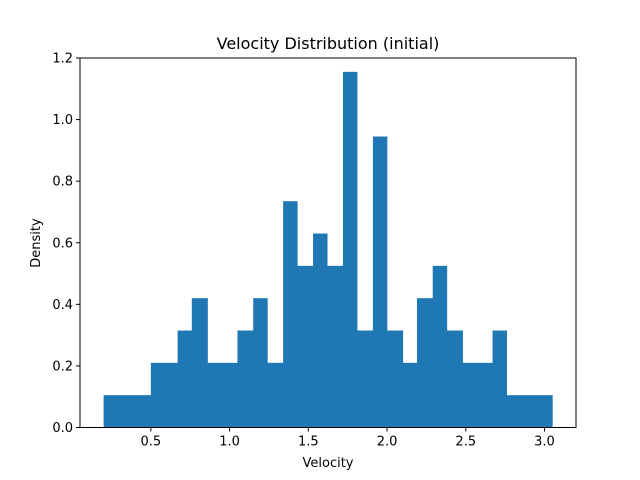 This screenshot has height=480, width=640. Describe the element at coordinates (328, 463) in the screenshot. I see `x-axis-label: Velocity` at that location.